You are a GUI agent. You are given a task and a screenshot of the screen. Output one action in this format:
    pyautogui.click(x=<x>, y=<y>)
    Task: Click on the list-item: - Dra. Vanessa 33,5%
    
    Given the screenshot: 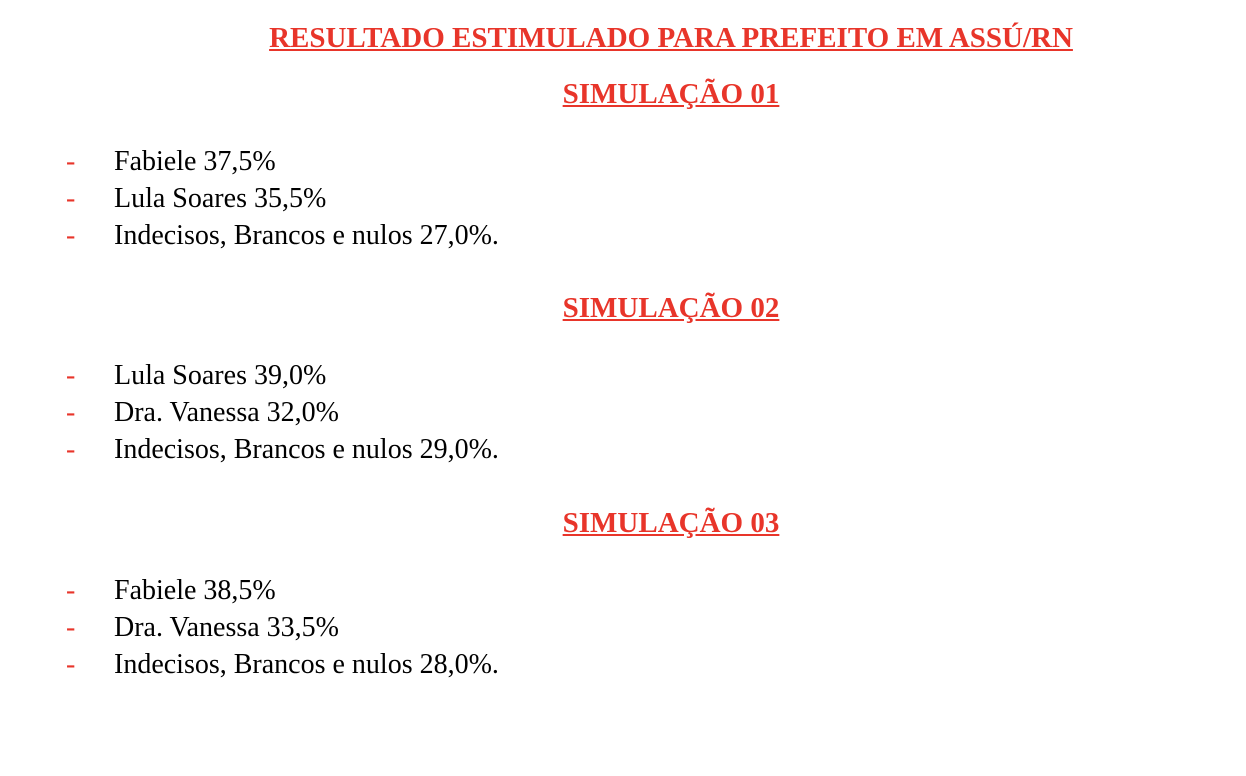 What is the action you would take?
    pyautogui.click(x=202, y=627)
    